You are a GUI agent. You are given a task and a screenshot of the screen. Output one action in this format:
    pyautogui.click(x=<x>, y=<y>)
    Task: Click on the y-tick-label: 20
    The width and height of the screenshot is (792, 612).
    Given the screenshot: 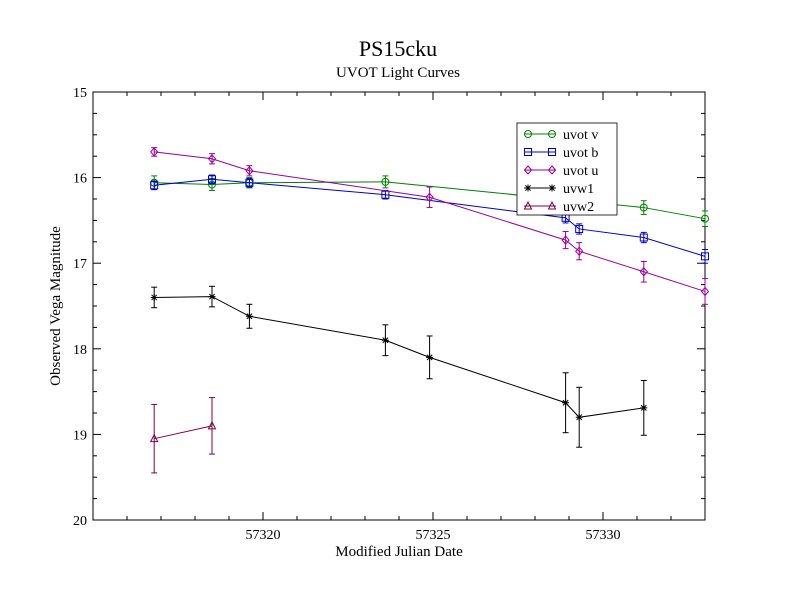 What is the action you would take?
    pyautogui.click(x=80, y=521)
    